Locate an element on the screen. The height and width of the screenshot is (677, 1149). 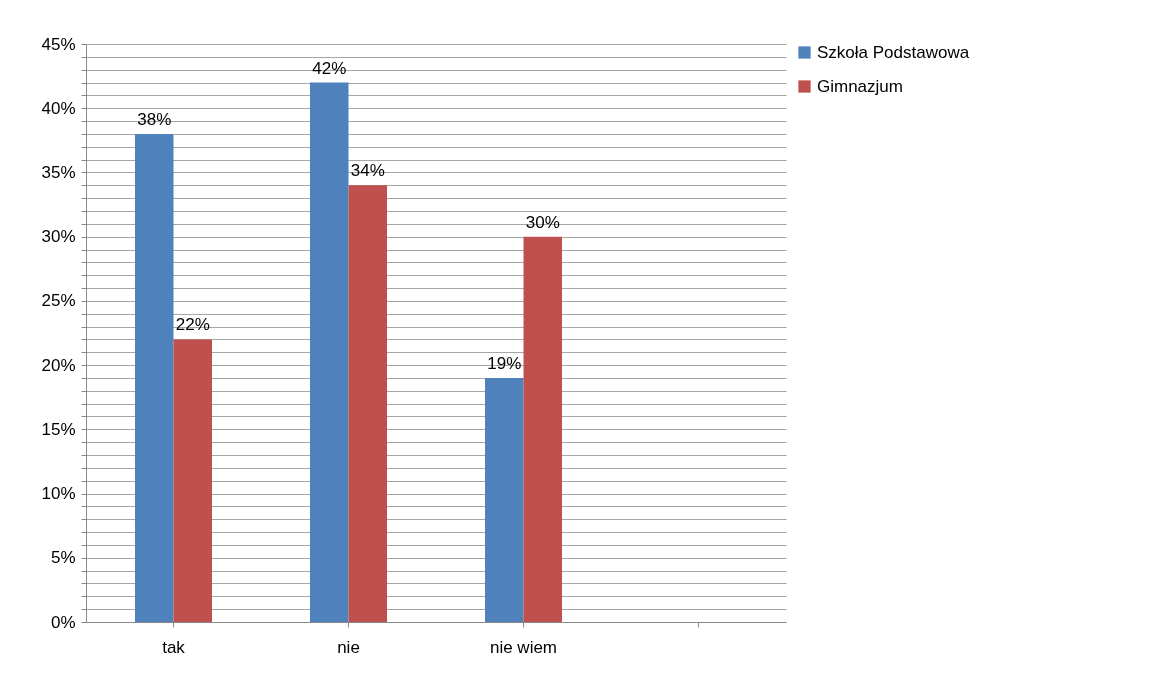
data-label: 22% is located at coordinates (192, 325).